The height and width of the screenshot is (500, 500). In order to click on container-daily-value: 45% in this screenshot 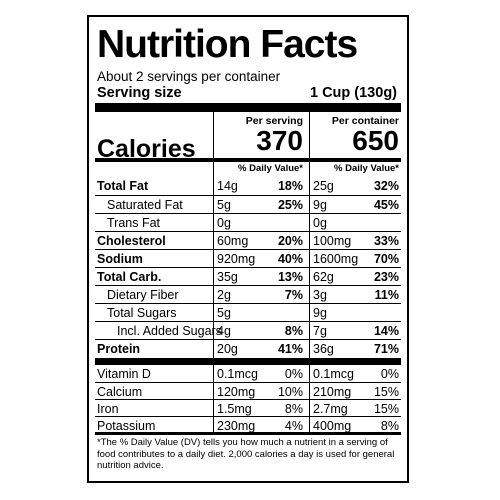, I will do `click(386, 205)`.